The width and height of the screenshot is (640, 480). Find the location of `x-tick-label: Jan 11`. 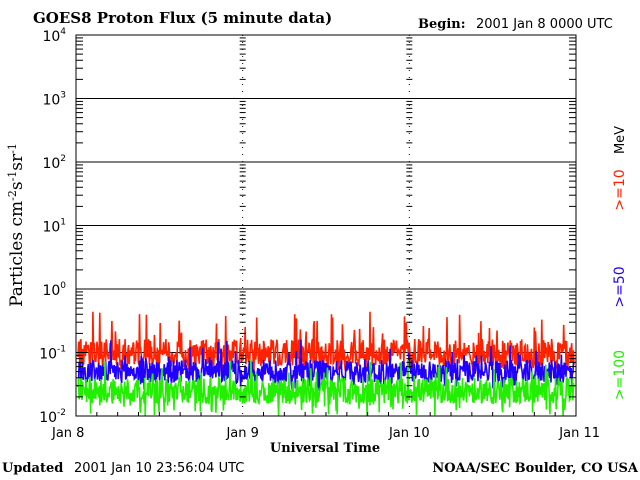

x-tick-label: Jan 11 is located at coordinates (579, 433).